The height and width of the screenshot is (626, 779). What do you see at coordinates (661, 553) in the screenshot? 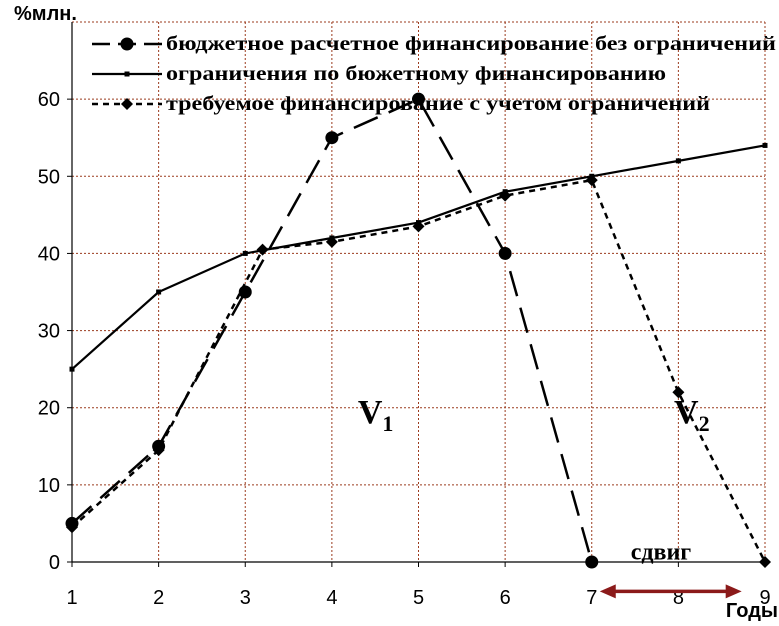
I see `shift-label: сдвиг` at bounding box center [661, 553].